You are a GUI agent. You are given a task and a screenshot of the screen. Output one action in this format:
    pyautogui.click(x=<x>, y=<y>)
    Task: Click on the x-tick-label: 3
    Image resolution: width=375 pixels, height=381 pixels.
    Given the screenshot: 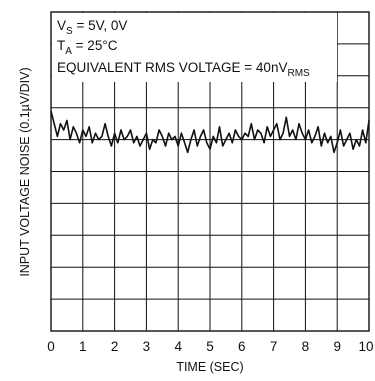 What is the action you would take?
    pyautogui.click(x=147, y=346)
    